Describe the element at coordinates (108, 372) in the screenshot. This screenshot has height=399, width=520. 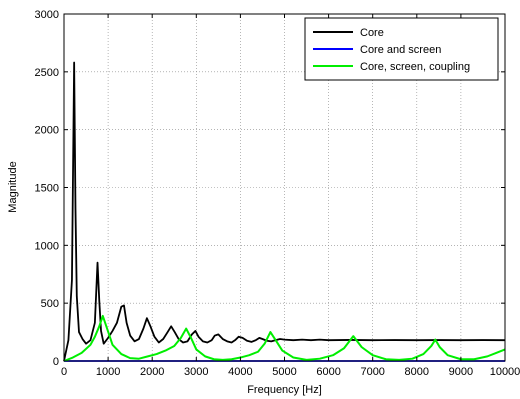
I see `x-tick-label: 1000` at that location.